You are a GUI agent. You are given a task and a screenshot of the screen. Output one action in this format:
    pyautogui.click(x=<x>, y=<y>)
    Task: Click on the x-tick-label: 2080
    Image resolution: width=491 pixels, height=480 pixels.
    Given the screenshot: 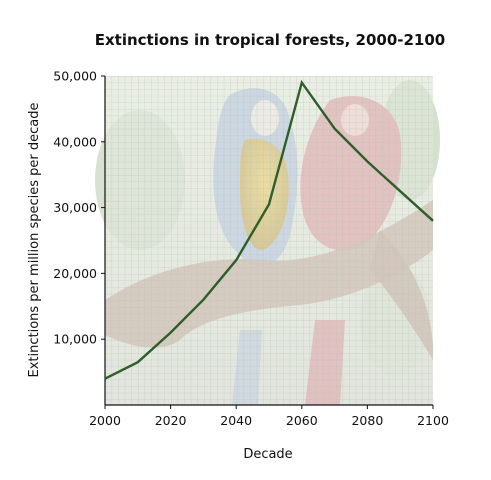 What is the action you would take?
    pyautogui.click(x=367, y=420)
    